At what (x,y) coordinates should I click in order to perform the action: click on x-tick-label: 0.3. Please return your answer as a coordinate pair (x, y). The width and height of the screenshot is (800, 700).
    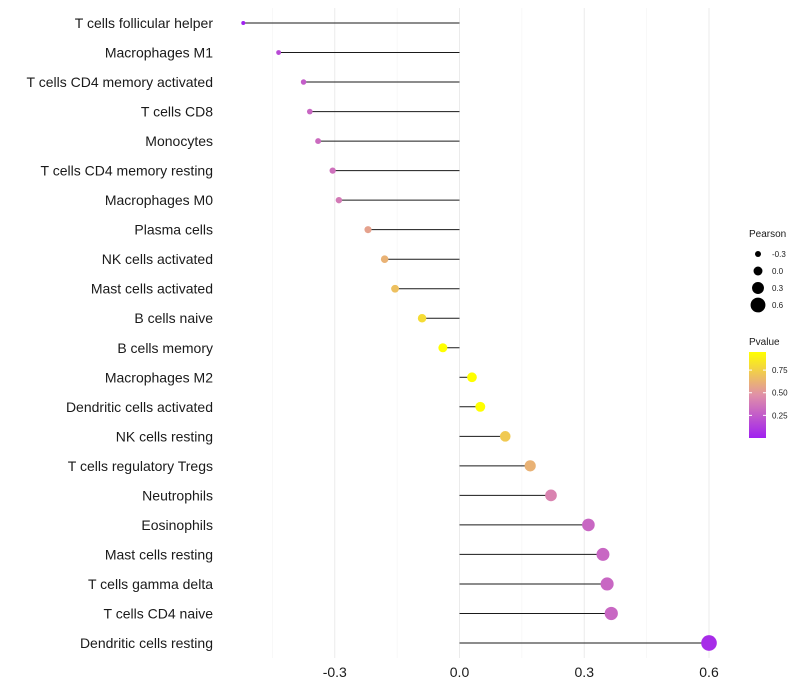
    Looking at the image, I should click on (585, 672).